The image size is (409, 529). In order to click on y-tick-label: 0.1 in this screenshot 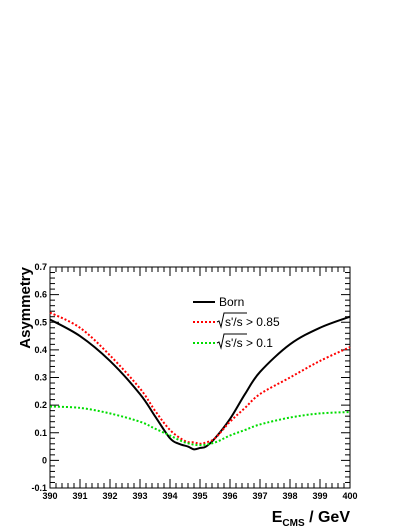, I will do `click(40, 433)`.